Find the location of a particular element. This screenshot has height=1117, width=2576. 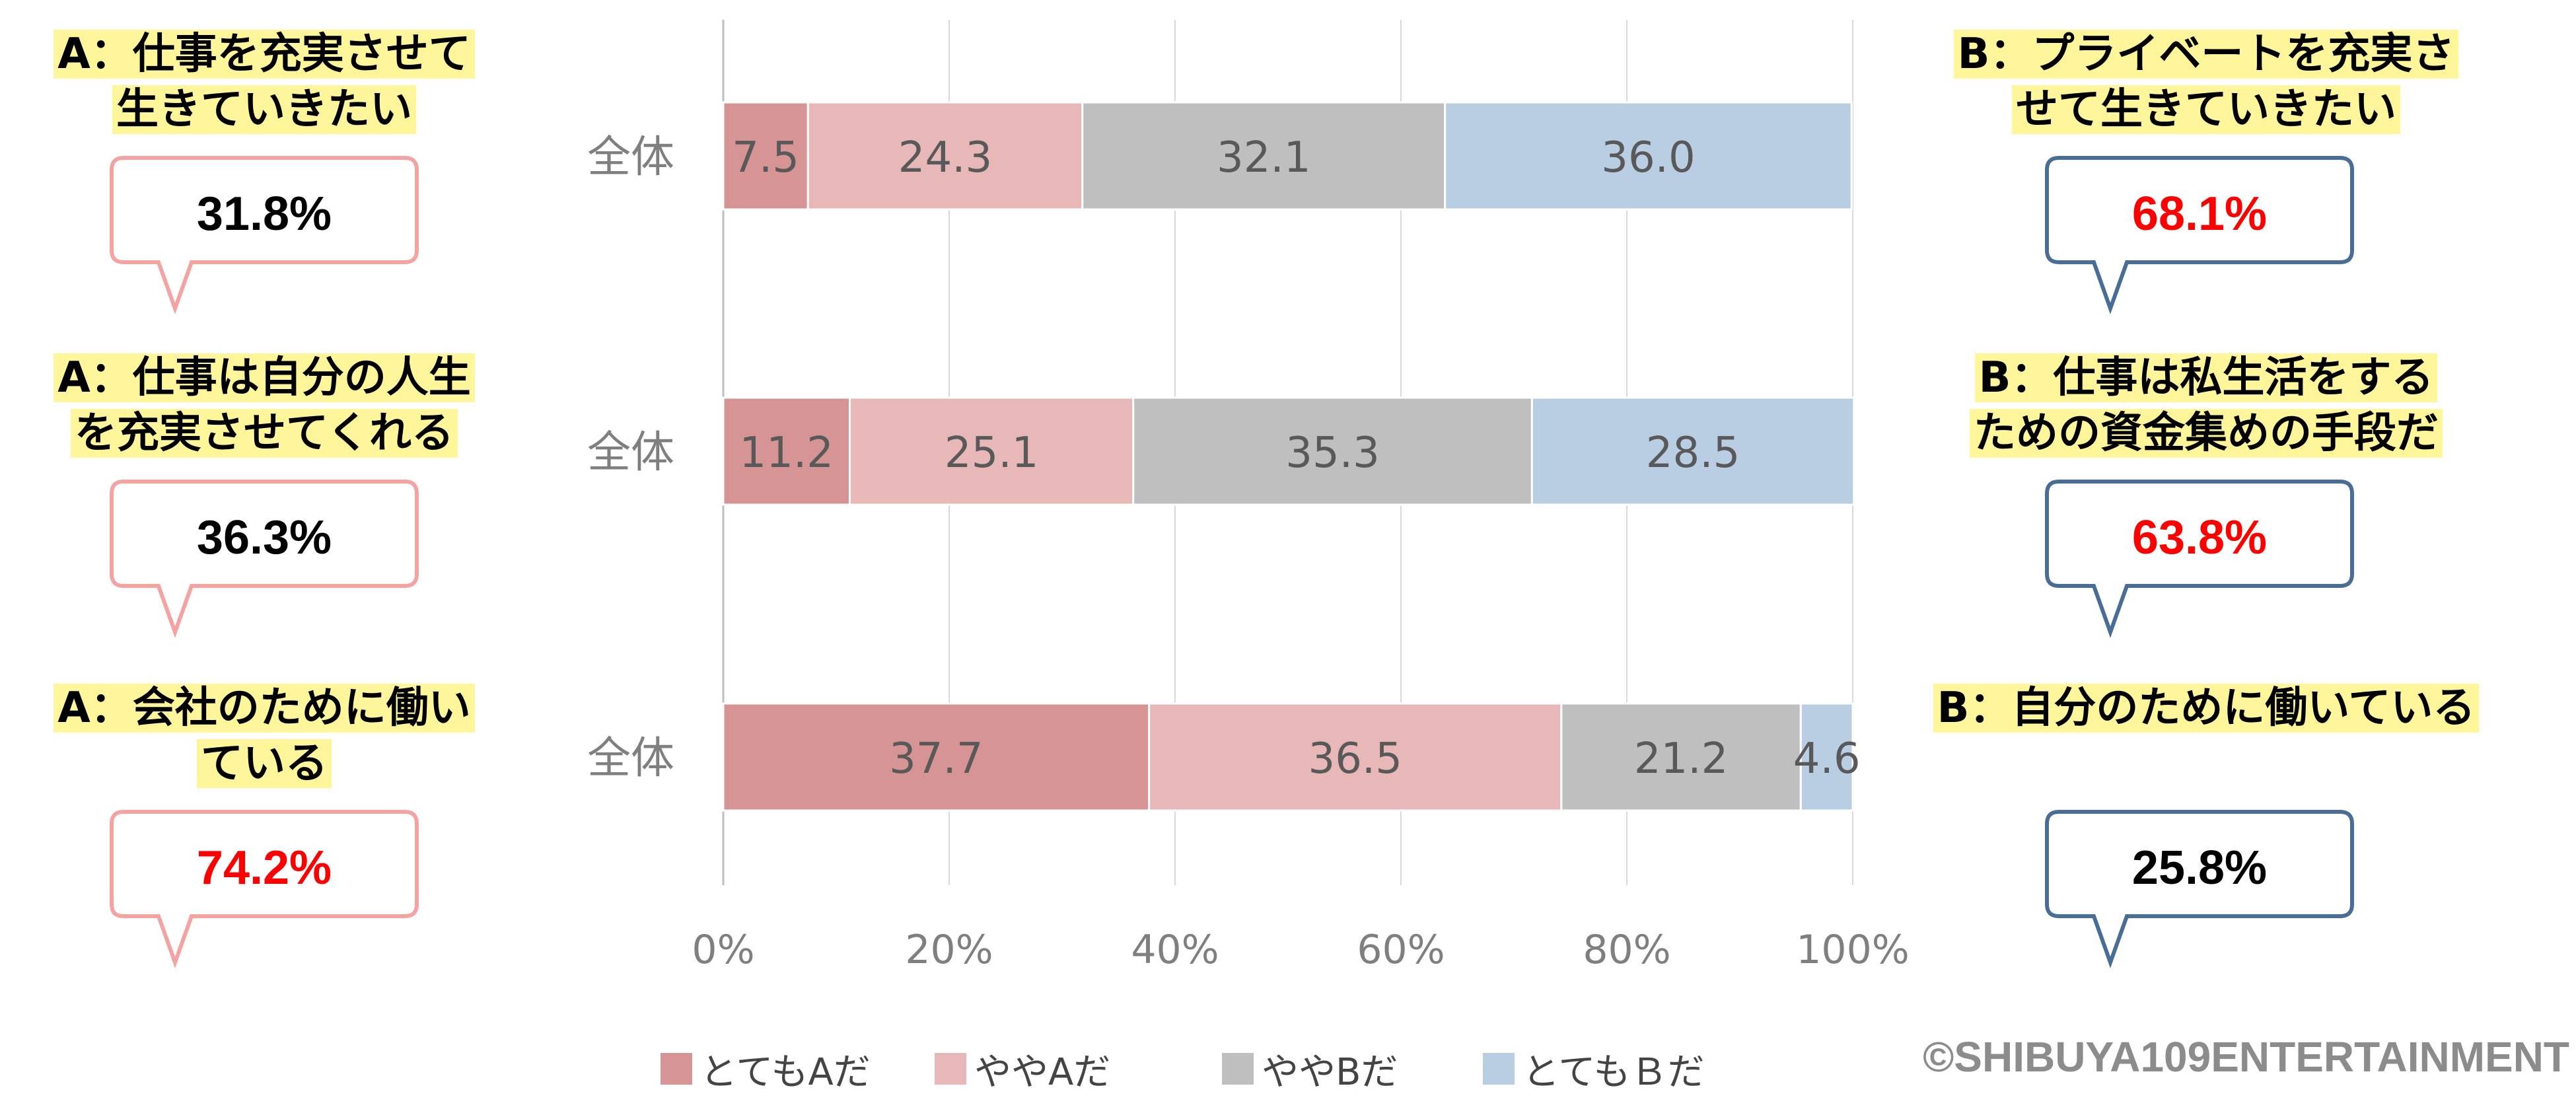

question-2-a-percent: 36.3% is located at coordinates (264, 537).